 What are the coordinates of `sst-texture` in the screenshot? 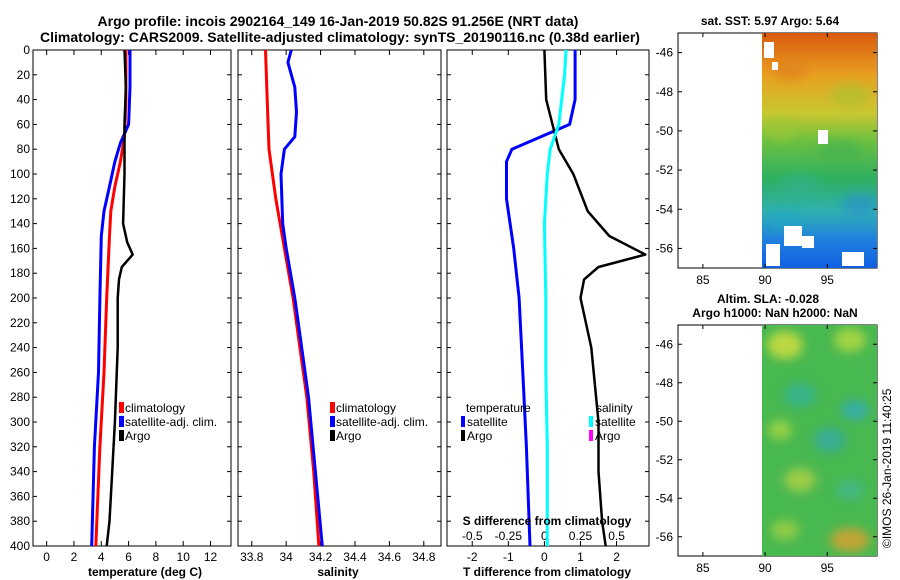 It's located at (821, 144).